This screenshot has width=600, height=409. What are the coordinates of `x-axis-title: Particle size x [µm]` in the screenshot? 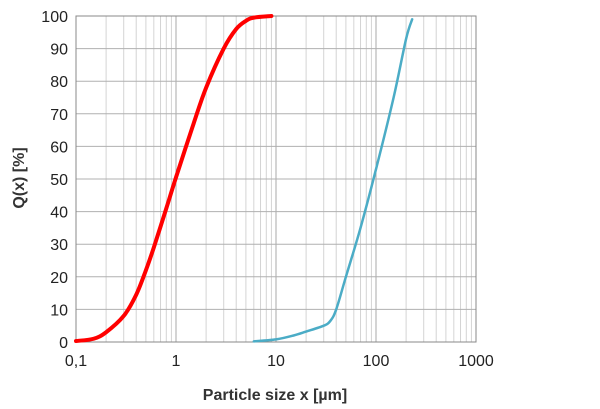 It's located at (275, 395).